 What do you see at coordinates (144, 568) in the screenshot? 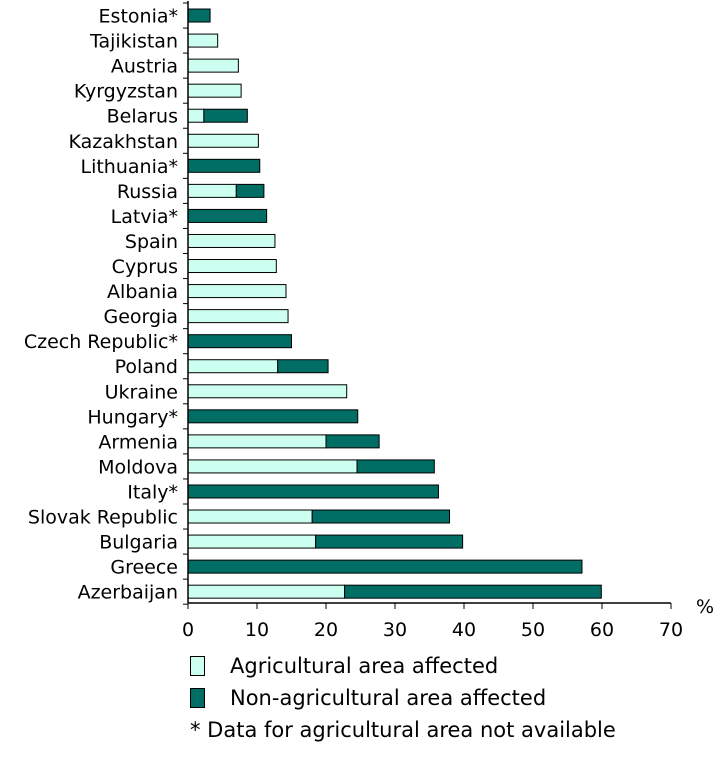
I see `category-label: Greece` at bounding box center [144, 568].